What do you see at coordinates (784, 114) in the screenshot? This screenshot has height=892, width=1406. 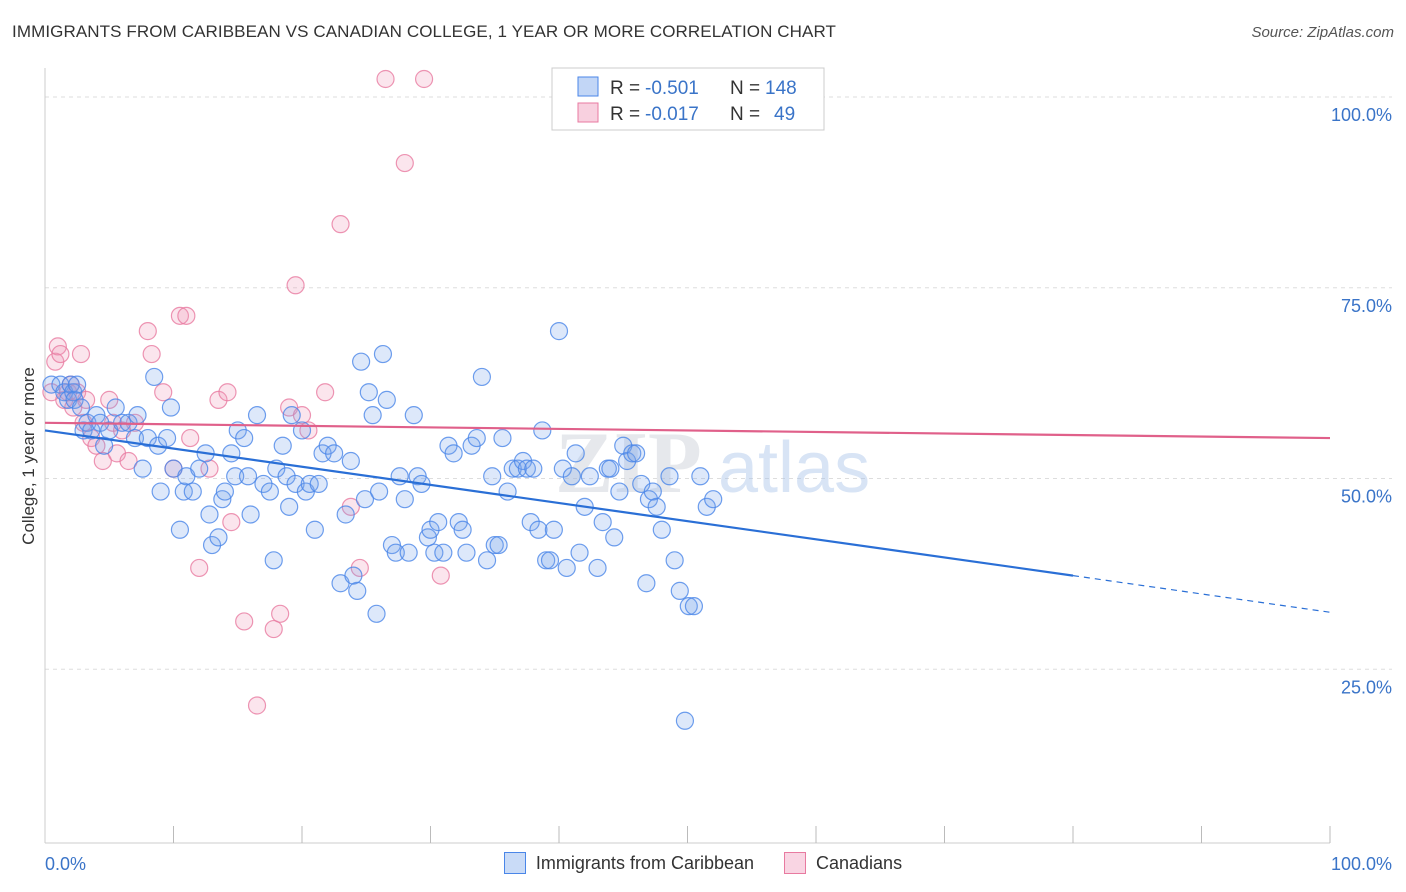 I see `stats-n-value-pink: 49` at bounding box center [784, 114].